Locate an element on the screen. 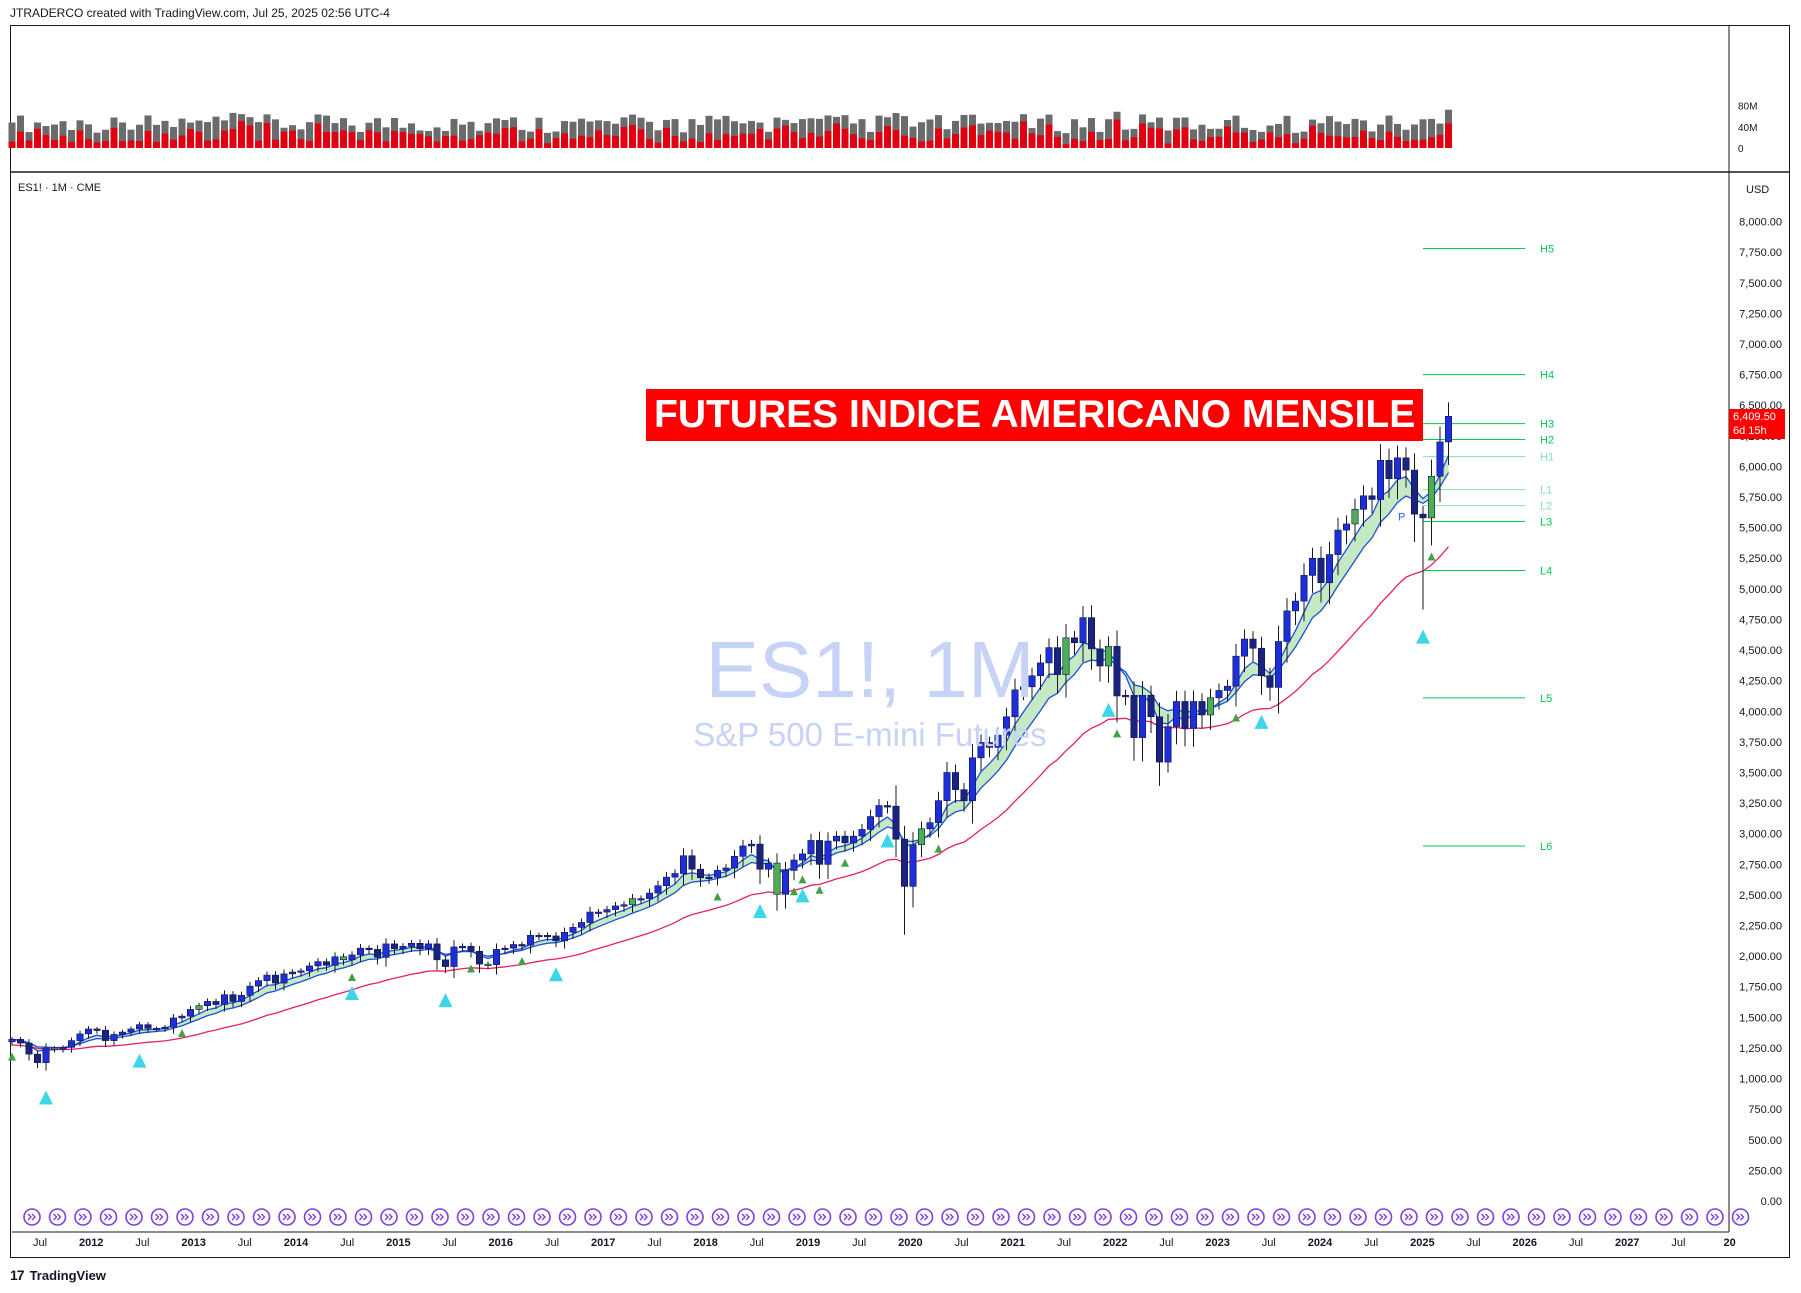 Image resolution: width=1801 pixels, height=1293 pixels. price-tick-label: 4,750.00 is located at coordinates (1760, 620).